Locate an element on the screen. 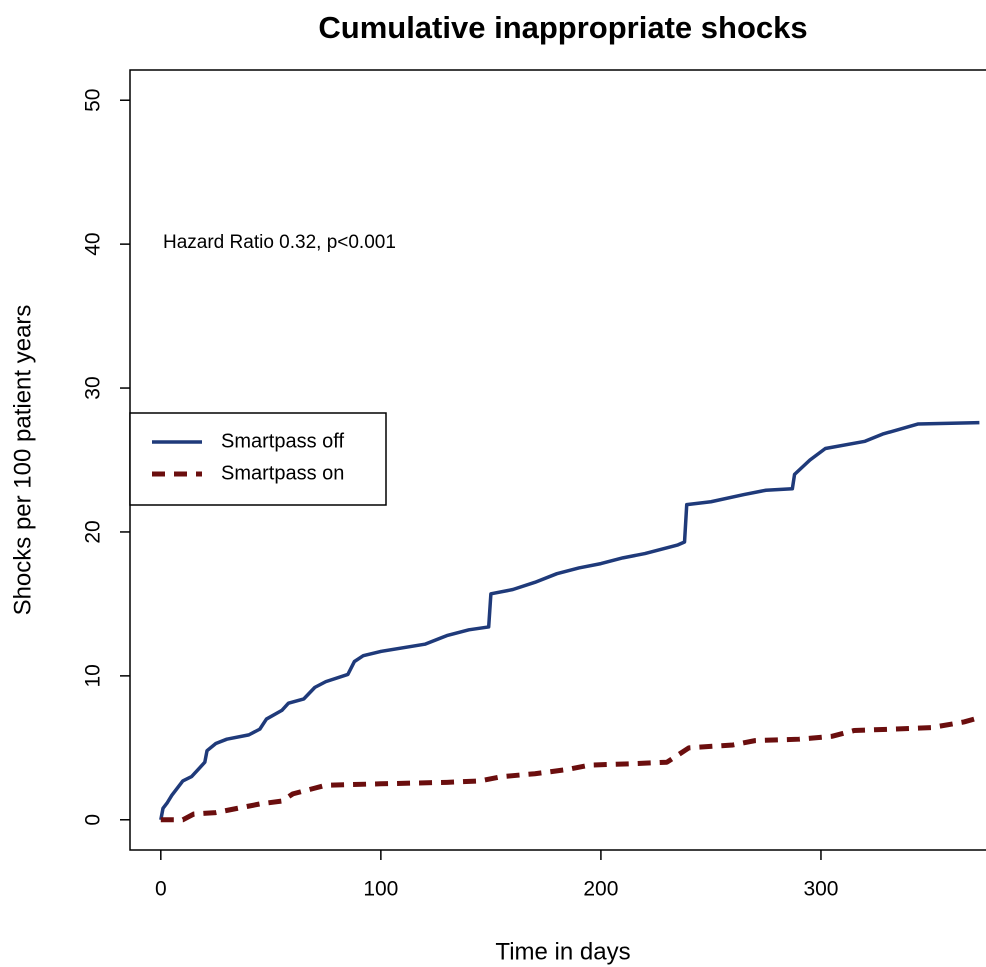  chart-title: Cumulative inappropriate shocks is located at coordinates (562, 27).